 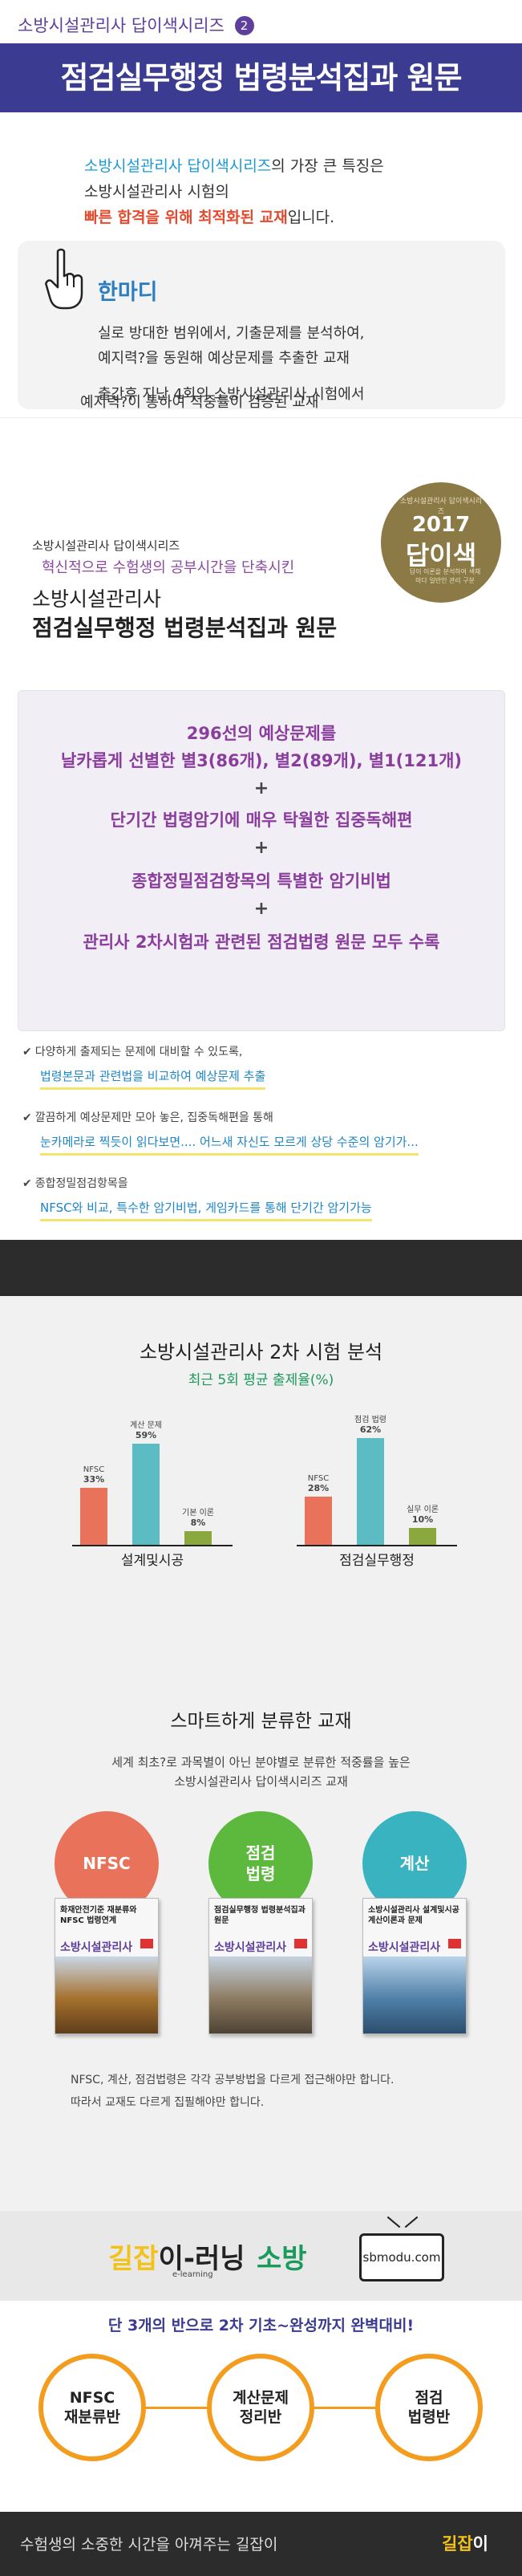 What do you see at coordinates (397, 1488) in the screenshot?
I see `chart-inspection-admin: NFSC 28% 점검 법령 62% 실무 이론 10% 점검실무행정` at bounding box center [397, 1488].